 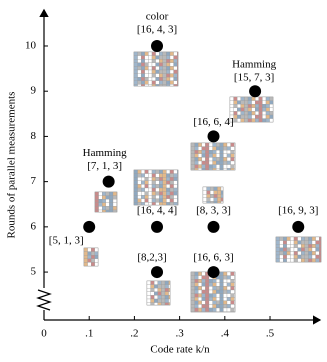 What do you see at coordinates (89, 334) in the screenshot?
I see `x-tick-label: .1` at bounding box center [89, 334].